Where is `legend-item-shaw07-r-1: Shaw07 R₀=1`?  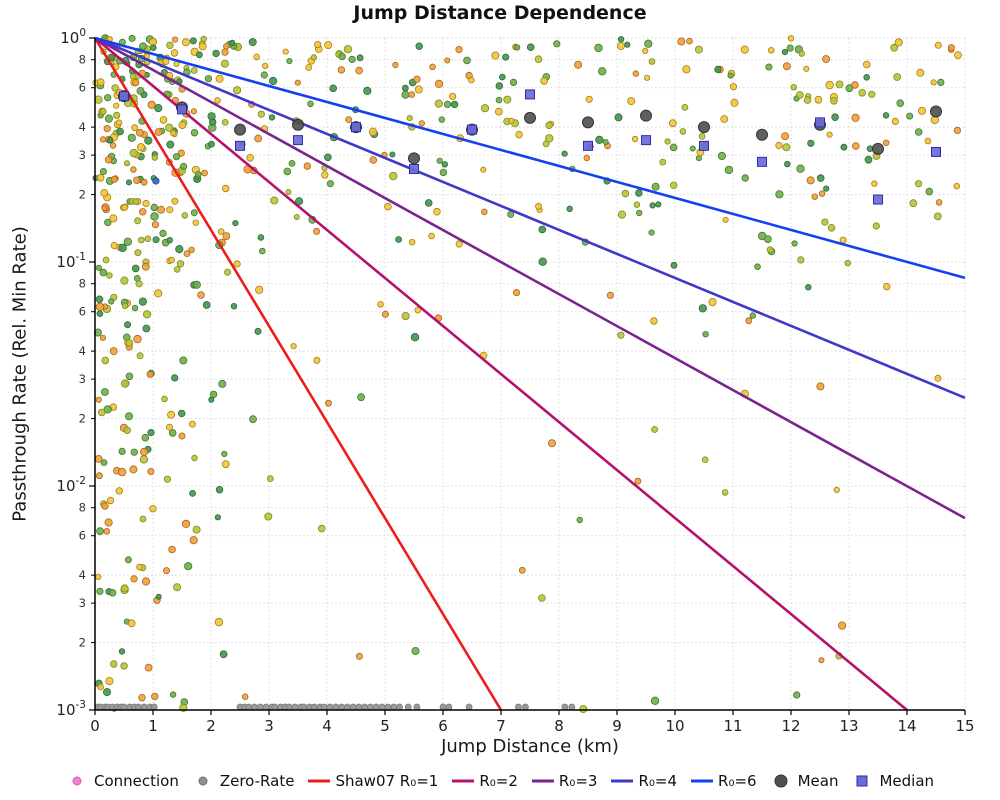
legend-item-shaw07-r-1: Shaw07 R₀=1 is located at coordinates (372, 781).